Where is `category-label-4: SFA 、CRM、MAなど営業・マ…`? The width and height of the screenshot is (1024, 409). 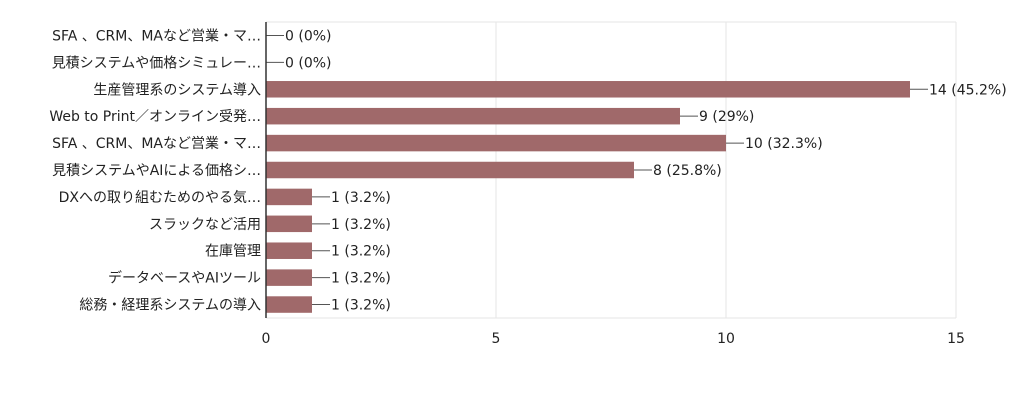 category-label-4: SFA 、CRM、MAなど営業・マ… is located at coordinates (156, 144).